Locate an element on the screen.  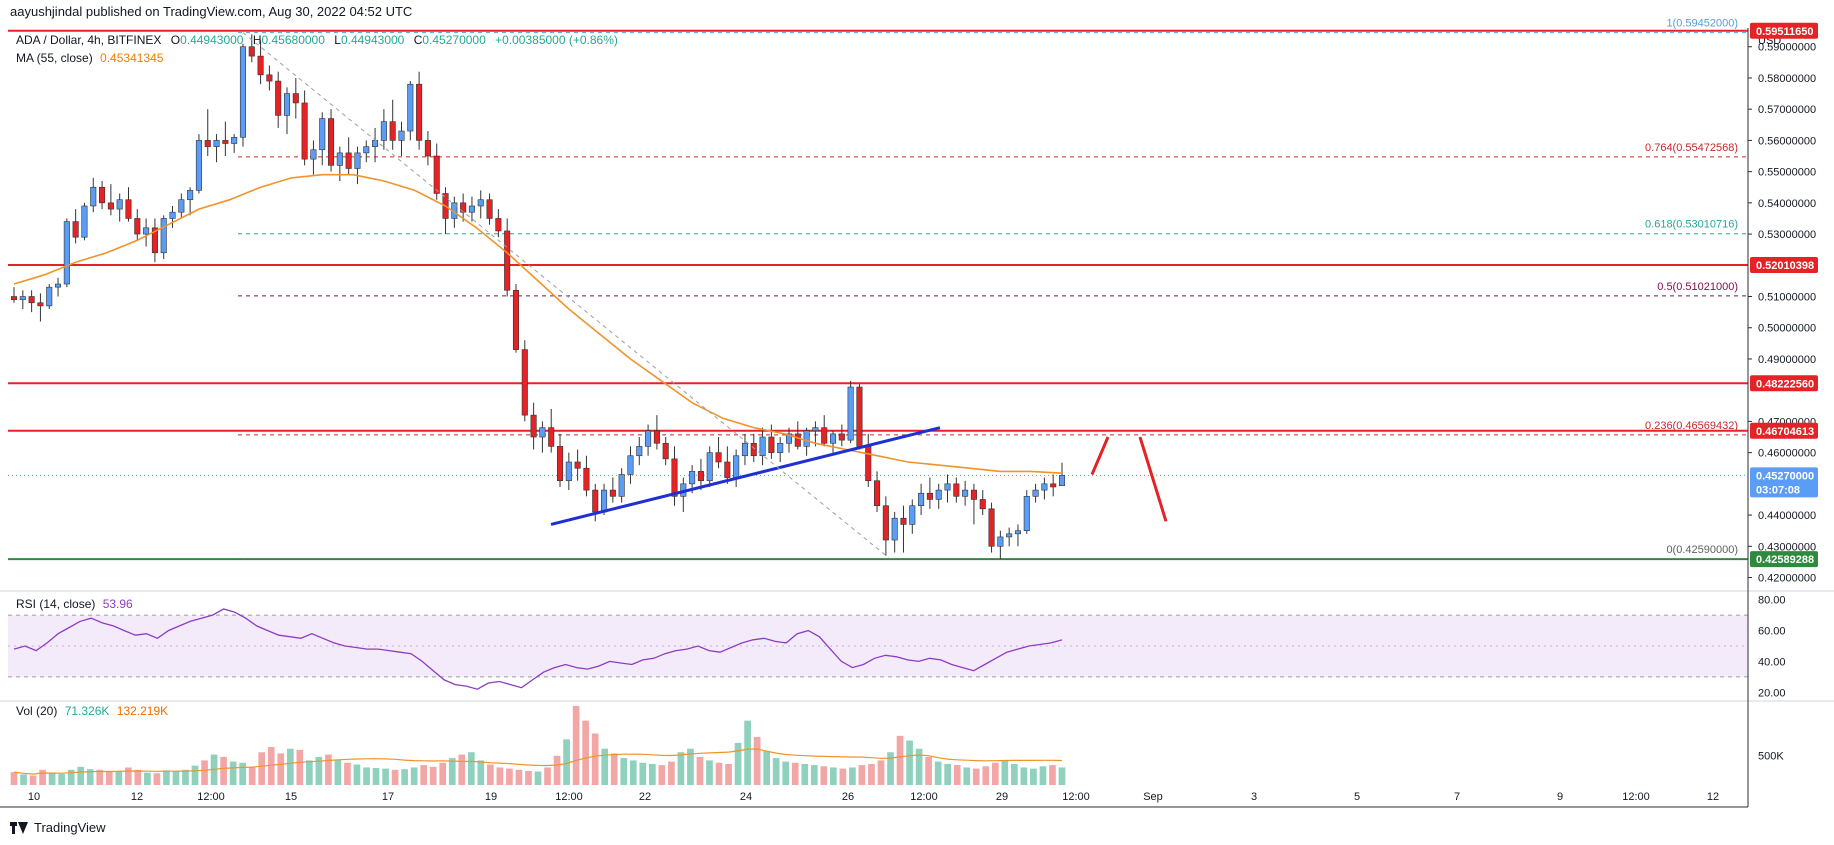
volume-ma-line is located at coordinates (538, 761).